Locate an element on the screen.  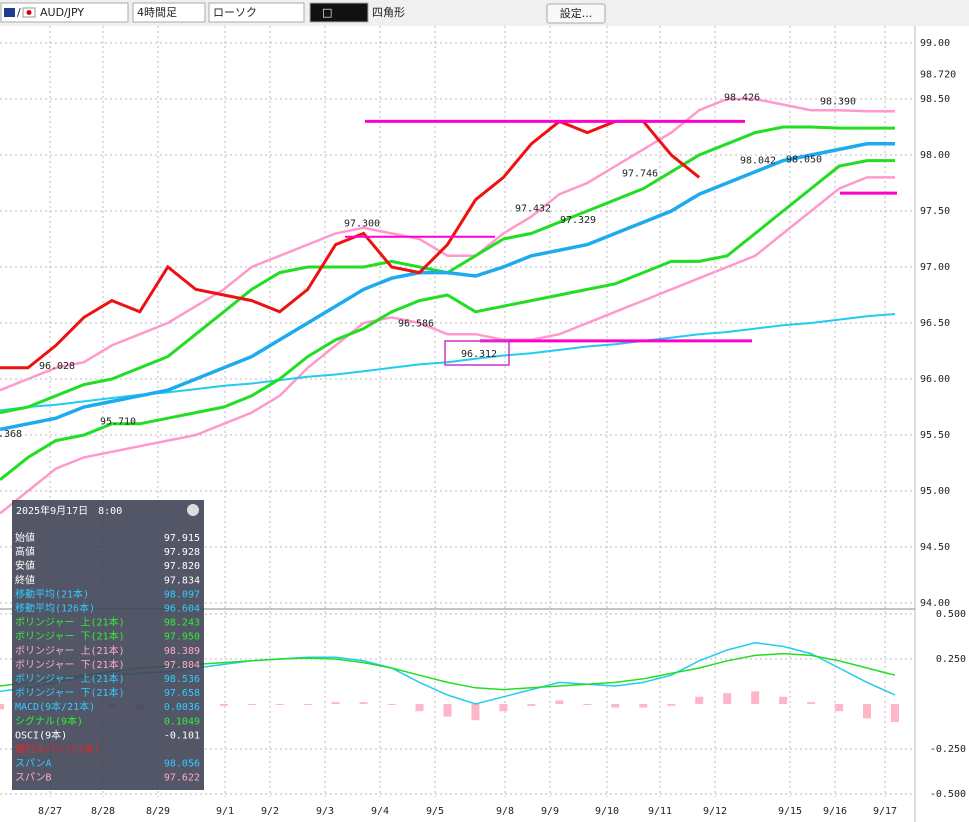
info-value: 97.820 is located at coordinates (182, 566).